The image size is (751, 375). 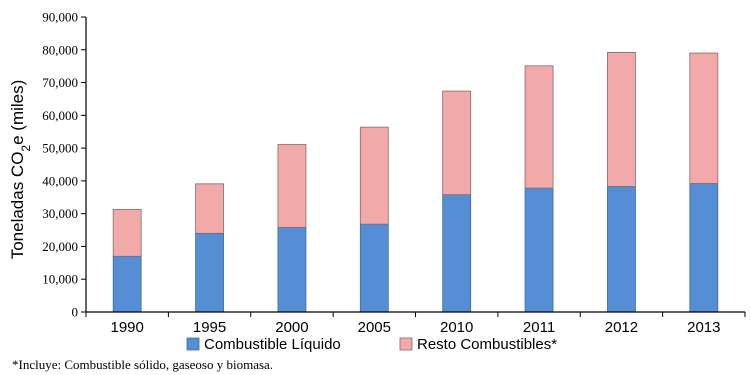 I want to click on bar-combustible-liquido-2012, so click(x=621, y=249).